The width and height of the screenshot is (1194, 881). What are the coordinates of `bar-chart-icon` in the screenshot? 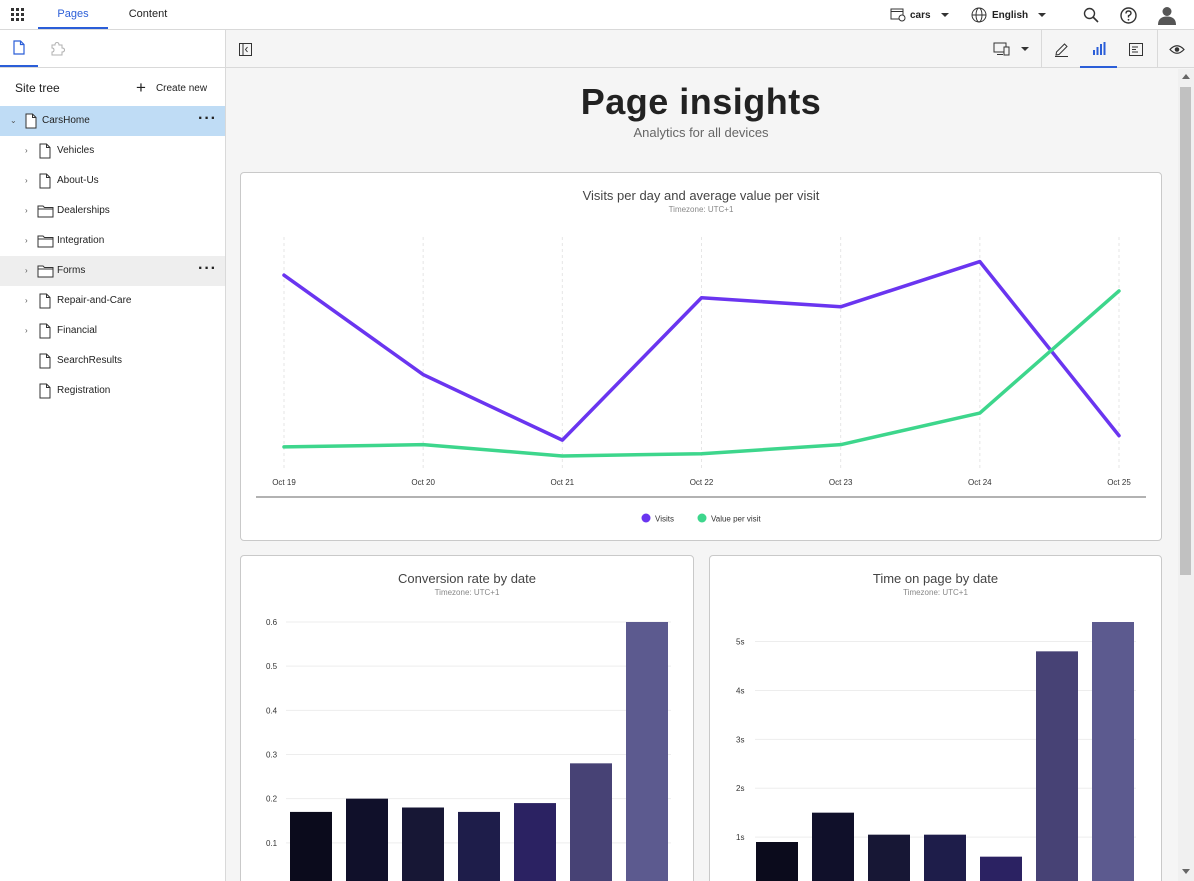 It's located at (1098, 48).